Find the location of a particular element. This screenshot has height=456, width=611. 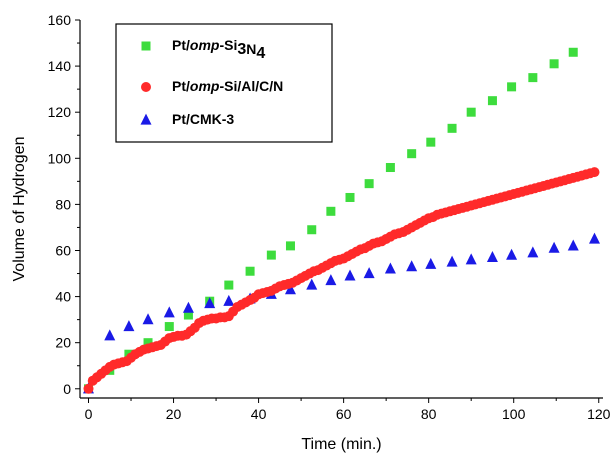

y-tick-label: 100 is located at coordinates (60, 158).